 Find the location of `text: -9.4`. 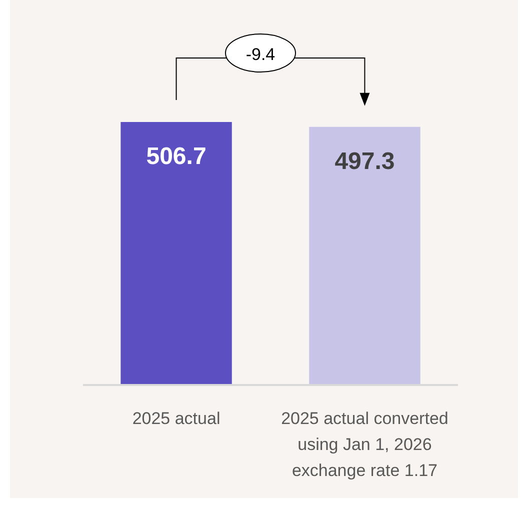

text: -9.4 is located at coordinates (261, 54).